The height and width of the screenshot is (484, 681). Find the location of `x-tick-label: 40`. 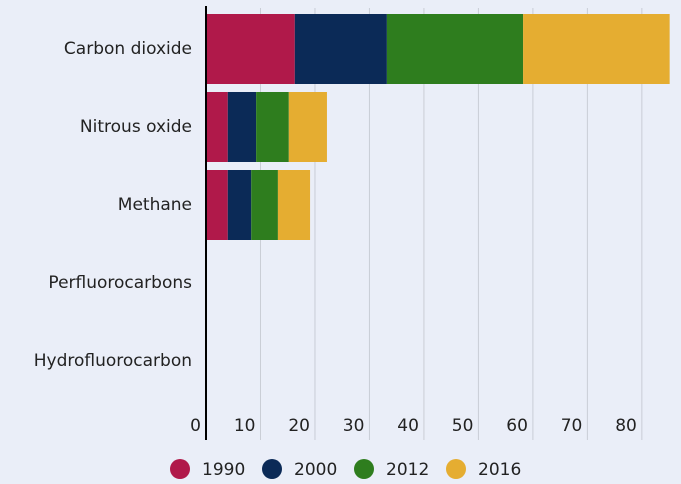

x-tick-label: 40 is located at coordinates (408, 426).